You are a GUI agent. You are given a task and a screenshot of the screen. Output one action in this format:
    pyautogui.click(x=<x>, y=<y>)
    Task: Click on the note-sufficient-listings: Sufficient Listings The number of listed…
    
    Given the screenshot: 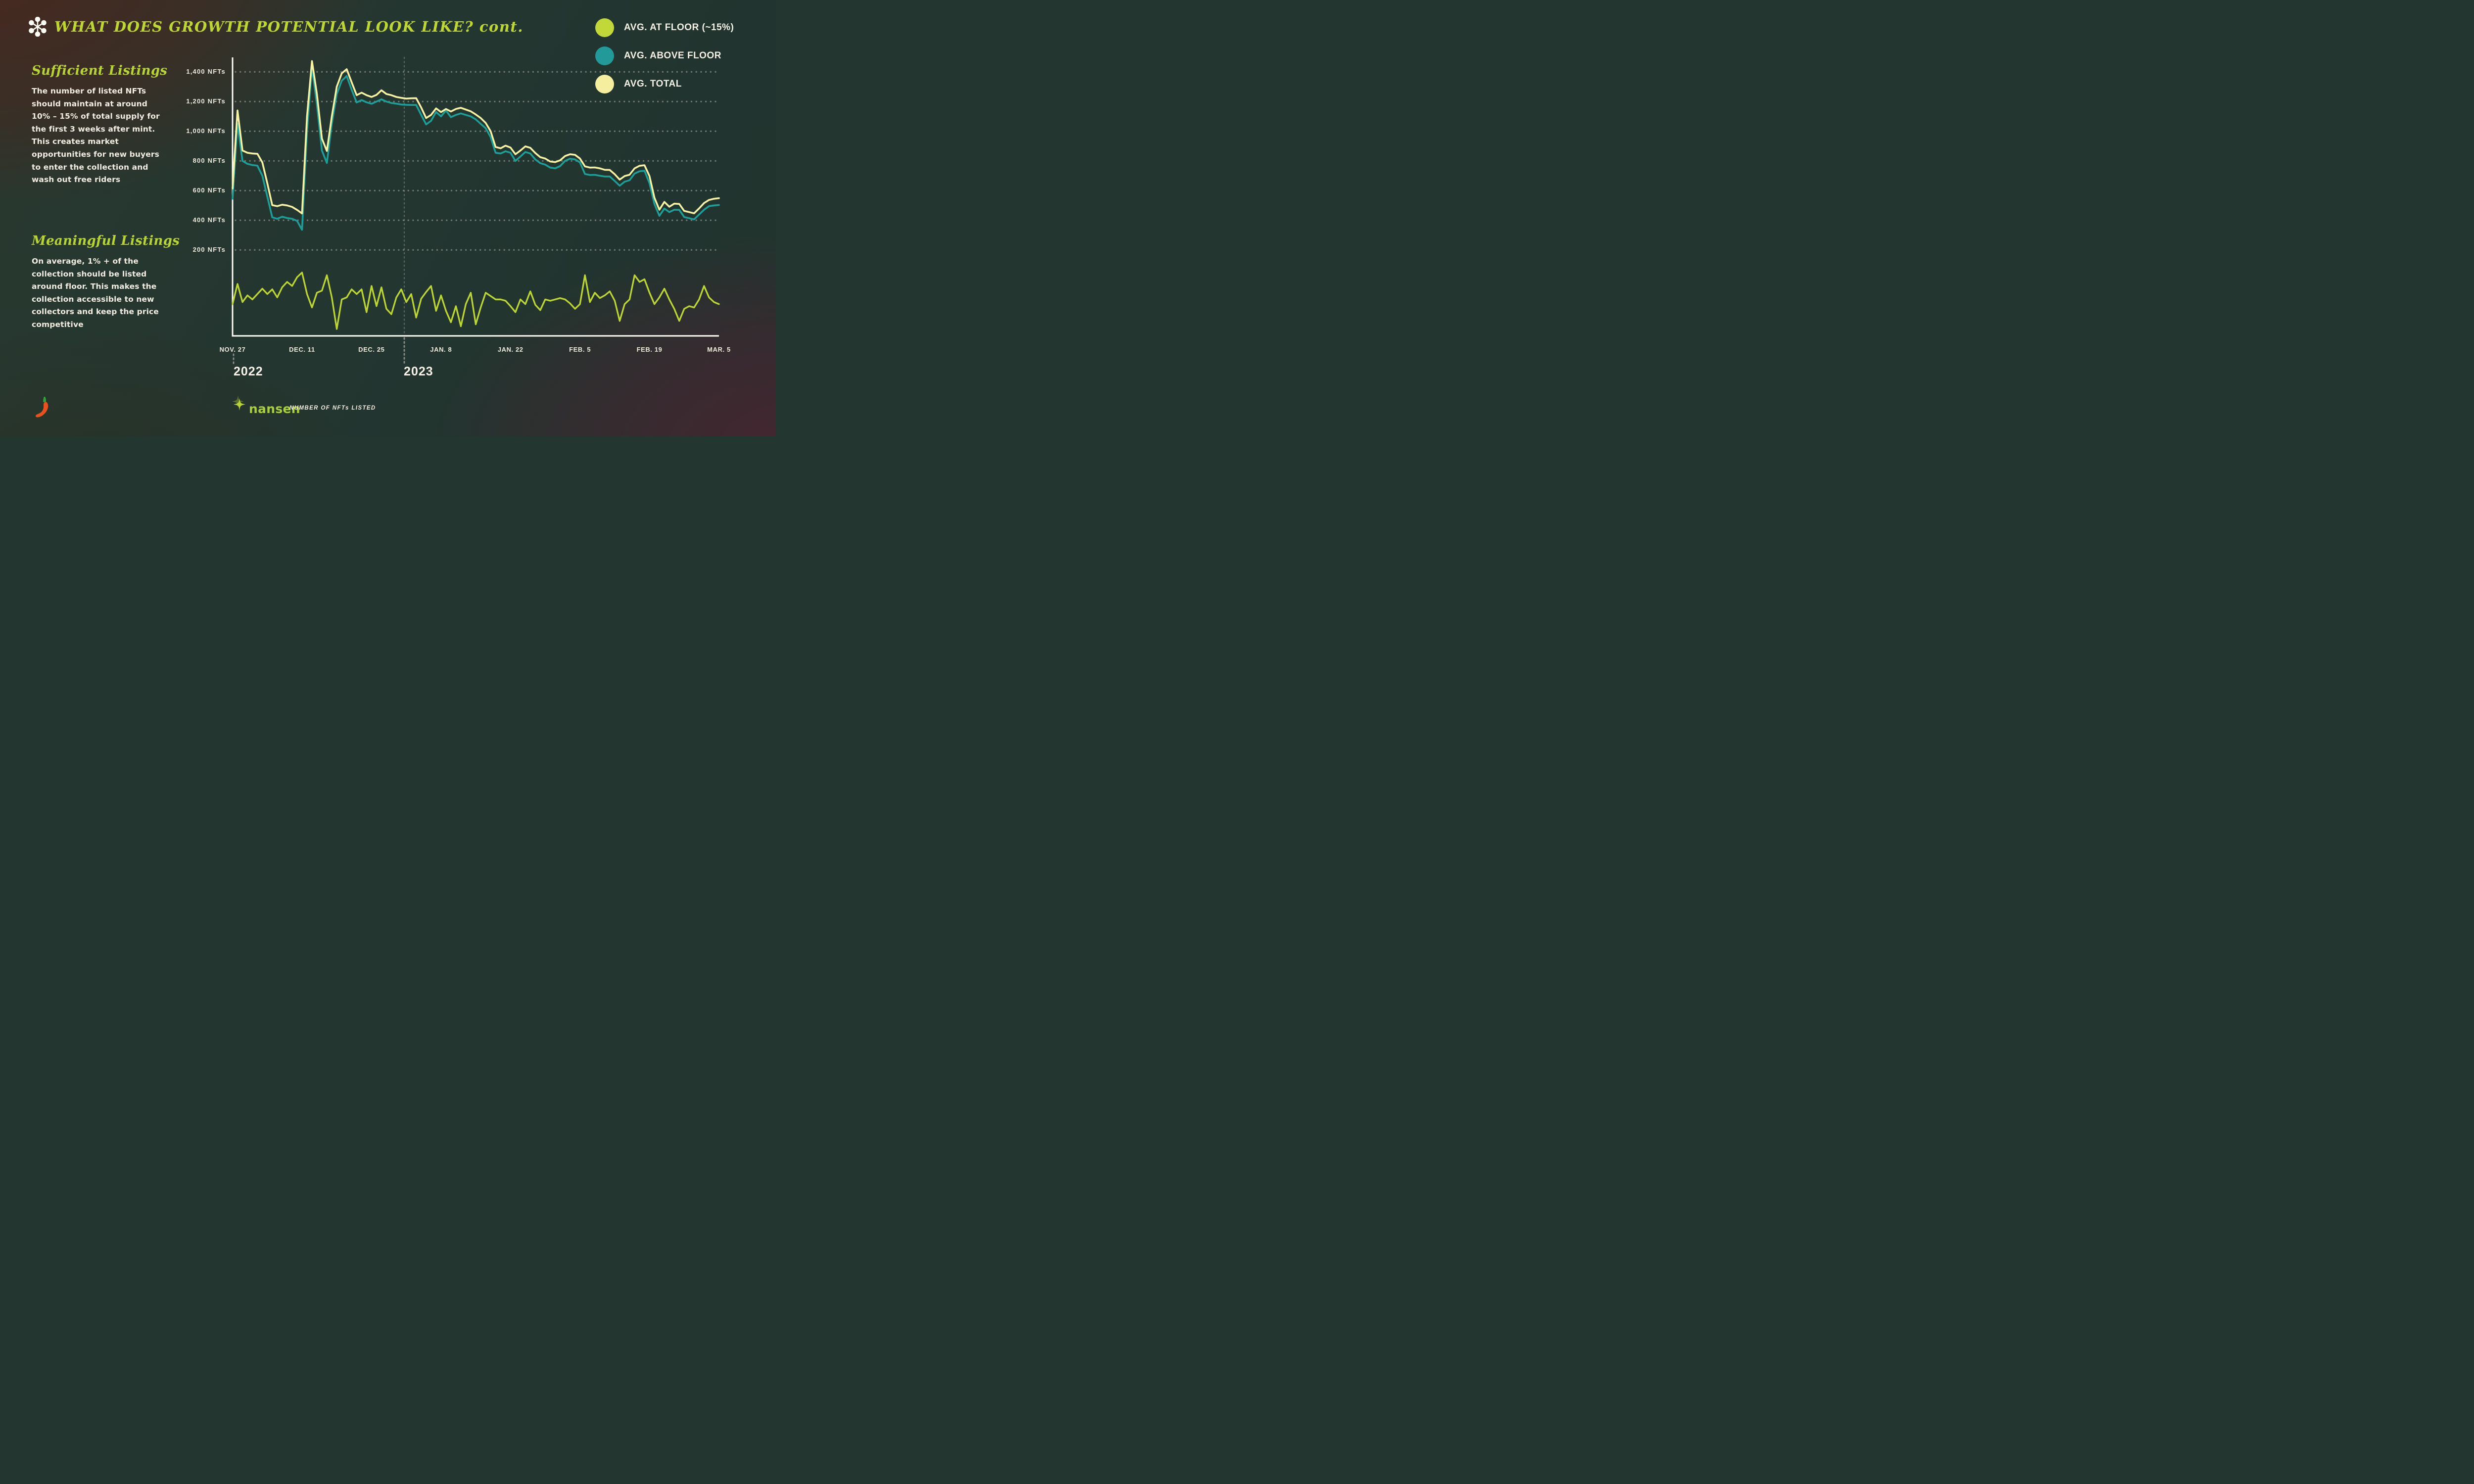 What is the action you would take?
    pyautogui.click(x=100, y=124)
    